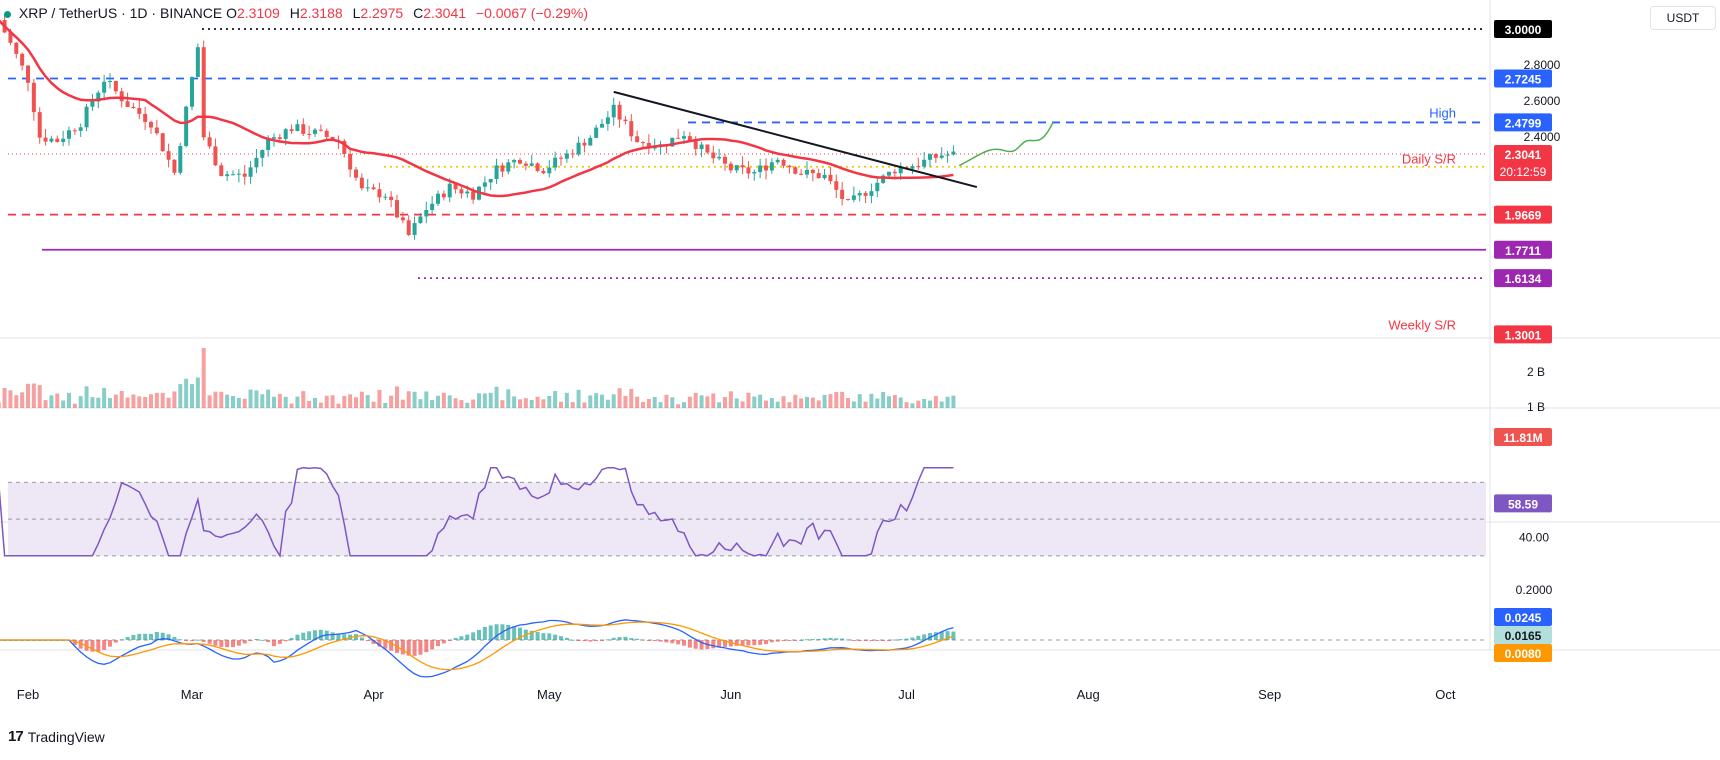 The height and width of the screenshot is (760, 1720). What do you see at coordinates (1683, 18) in the screenshot?
I see `currency-button: USDT` at bounding box center [1683, 18].